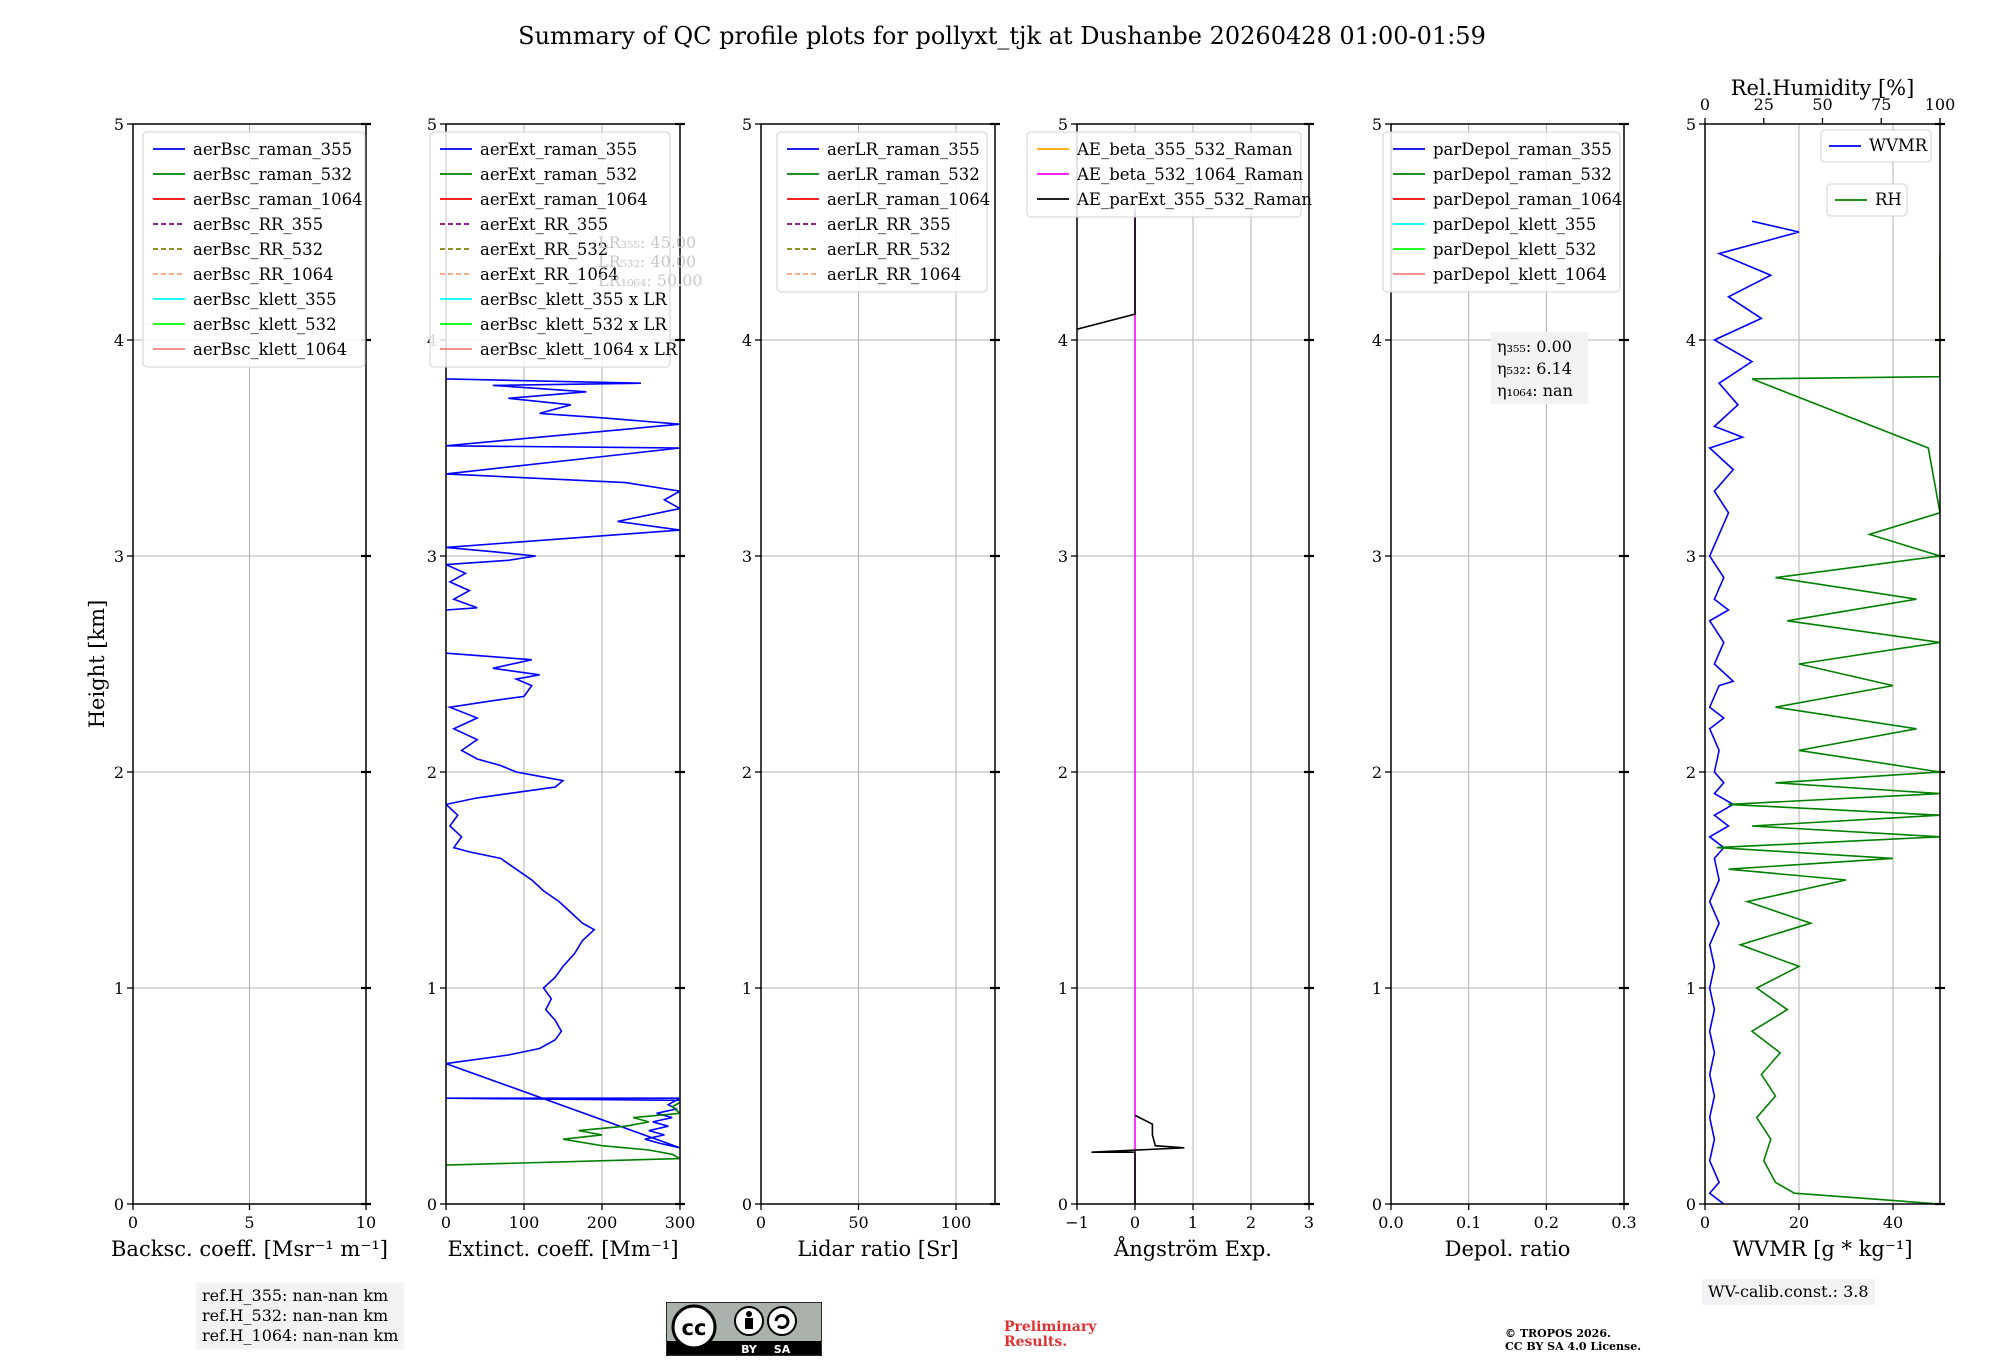 This screenshot has width=2000, height=1360. Describe the element at coordinates (1898, 145) in the screenshot. I see `legend-label-wvmr: WVMR` at that location.